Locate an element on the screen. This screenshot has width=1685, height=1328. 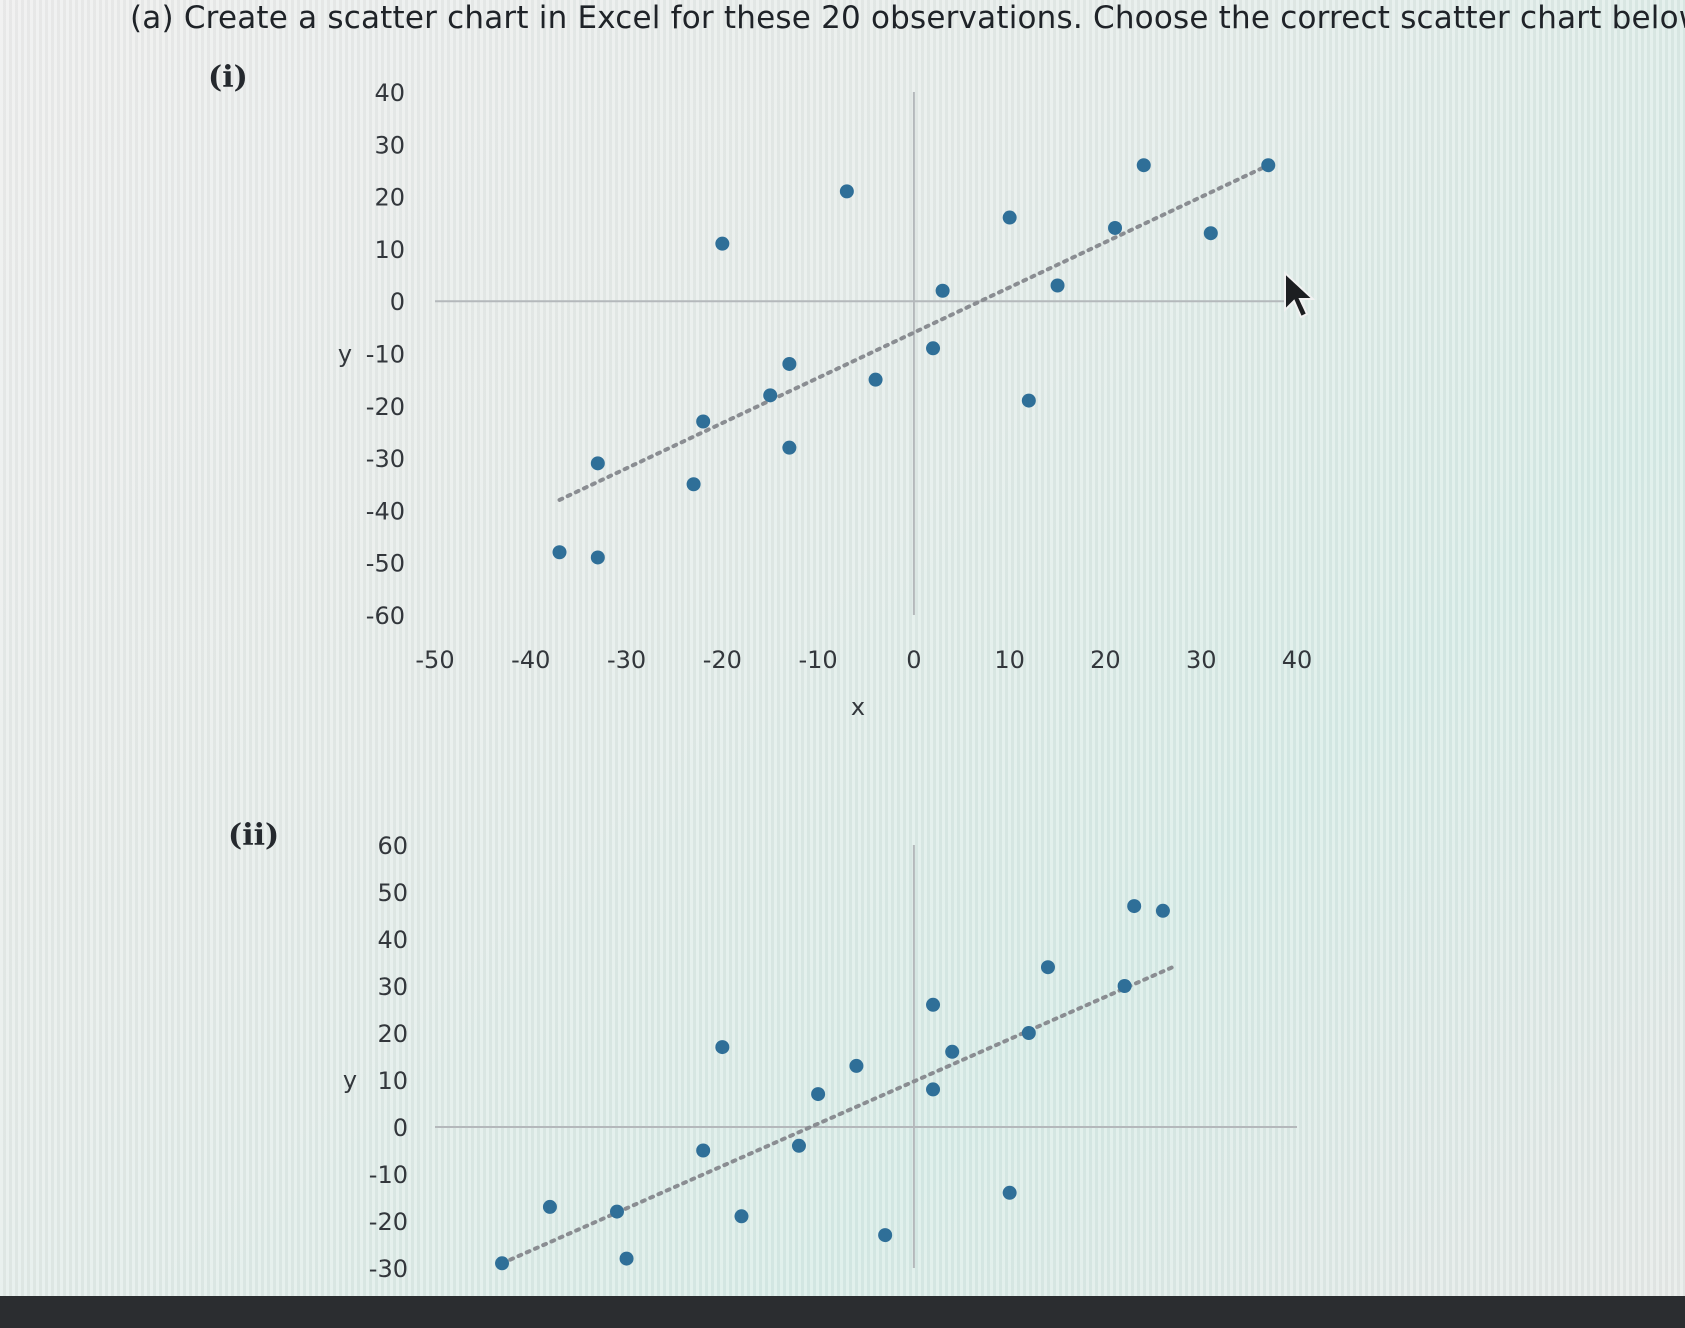
chart-ii-label: (ii) is located at coordinates (254, 835).